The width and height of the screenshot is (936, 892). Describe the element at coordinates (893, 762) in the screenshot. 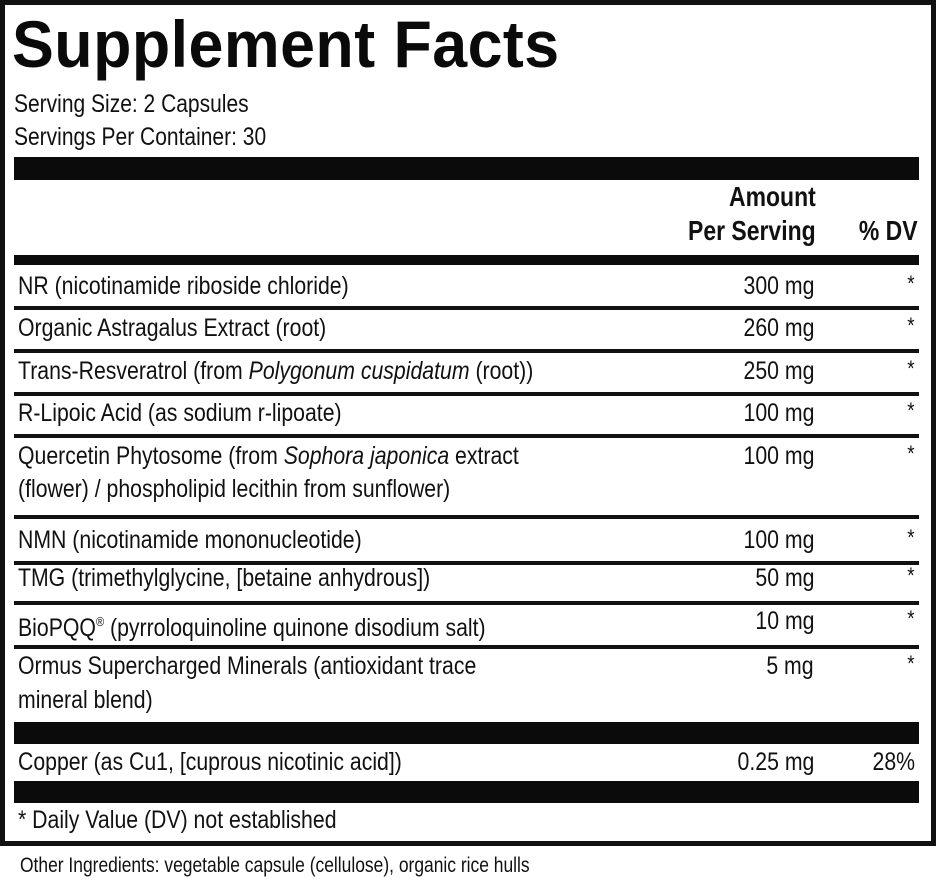

I see `mineral-dv: 28%` at that location.